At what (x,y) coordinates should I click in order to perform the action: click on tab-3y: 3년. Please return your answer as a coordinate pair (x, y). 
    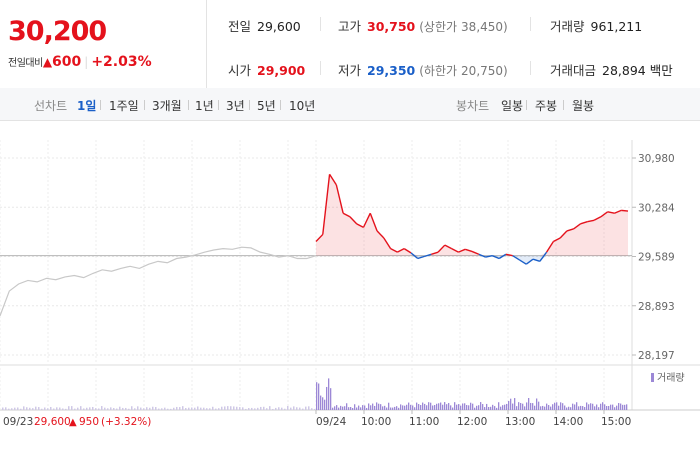
    Looking at the image, I should click on (235, 106).